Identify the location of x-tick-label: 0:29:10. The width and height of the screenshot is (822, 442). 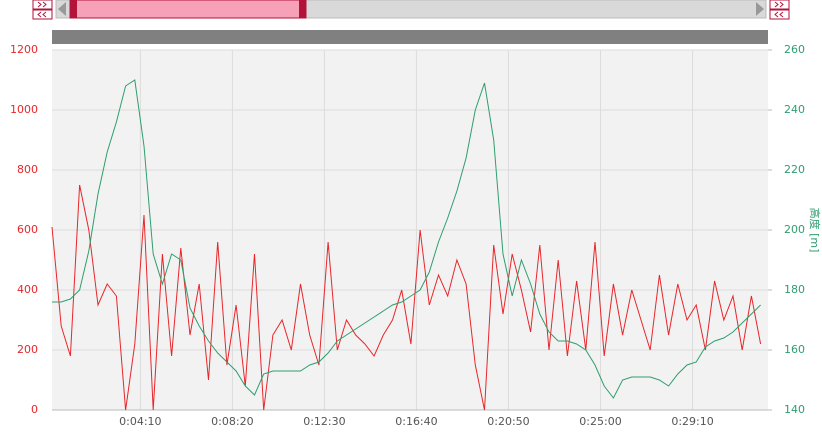
(692, 421).